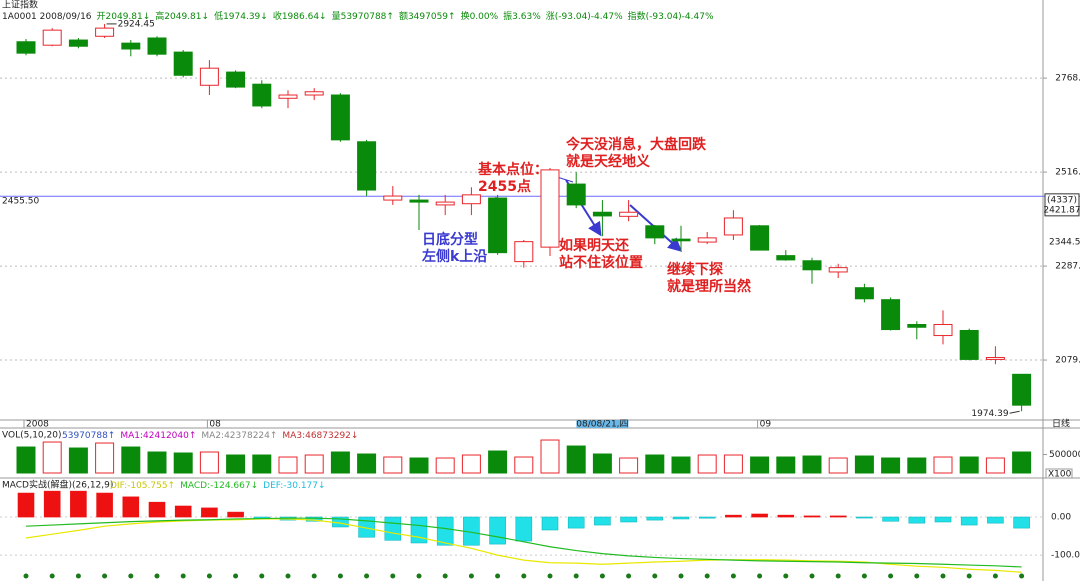 Image resolution: width=1080 pixels, height=581 pixels. Describe the element at coordinates (1067, 79) in the screenshot. I see `y-tick-label: 2768.0` at that location.